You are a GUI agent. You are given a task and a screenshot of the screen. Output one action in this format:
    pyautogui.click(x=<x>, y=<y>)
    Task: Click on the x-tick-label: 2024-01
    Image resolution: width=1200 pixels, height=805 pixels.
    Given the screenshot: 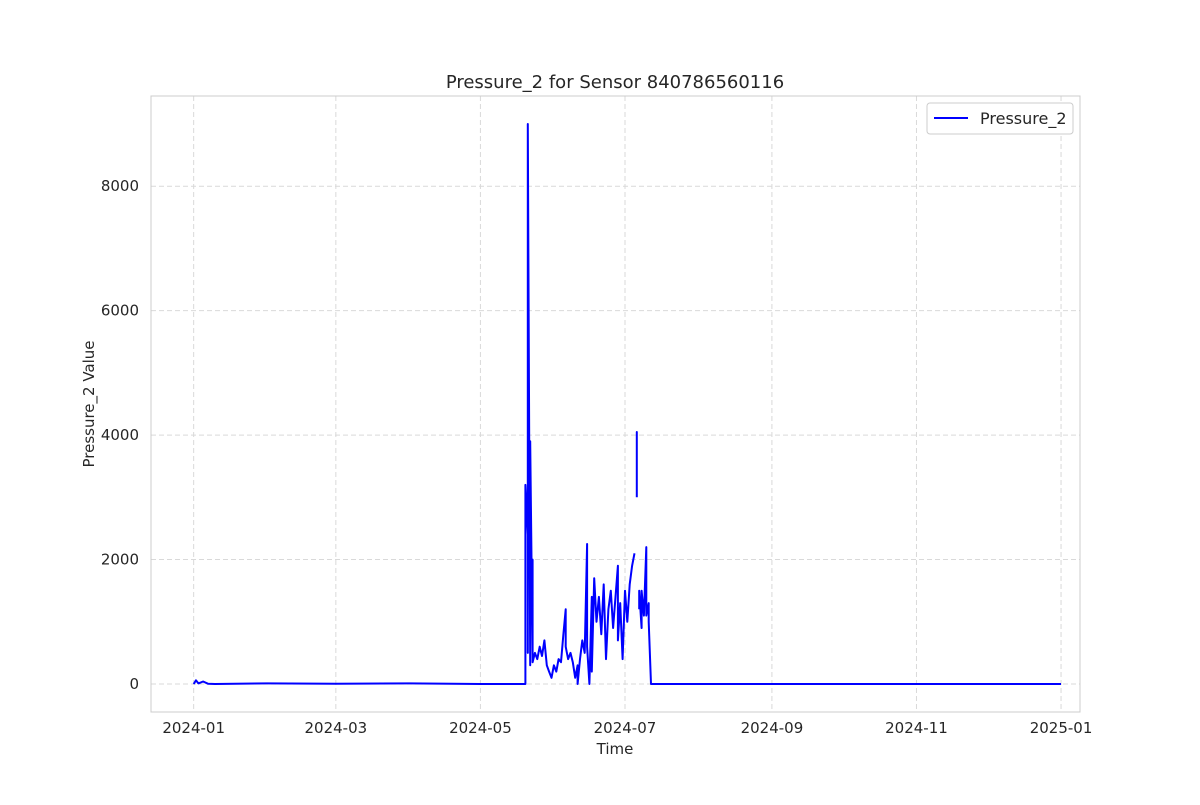 What is the action you would take?
    pyautogui.click(x=193, y=728)
    